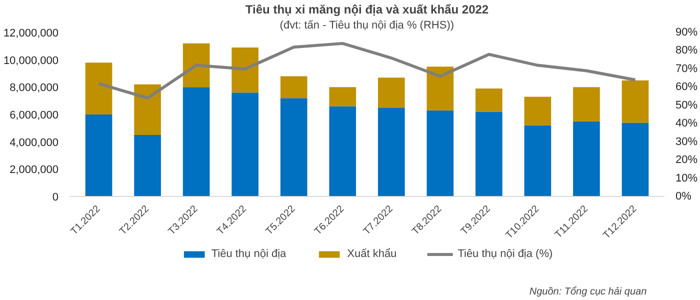 The width and height of the screenshot is (700, 300). Describe the element at coordinates (34, 170) in the screenshot. I see `y-tick-label: 2,000,000` at that location.